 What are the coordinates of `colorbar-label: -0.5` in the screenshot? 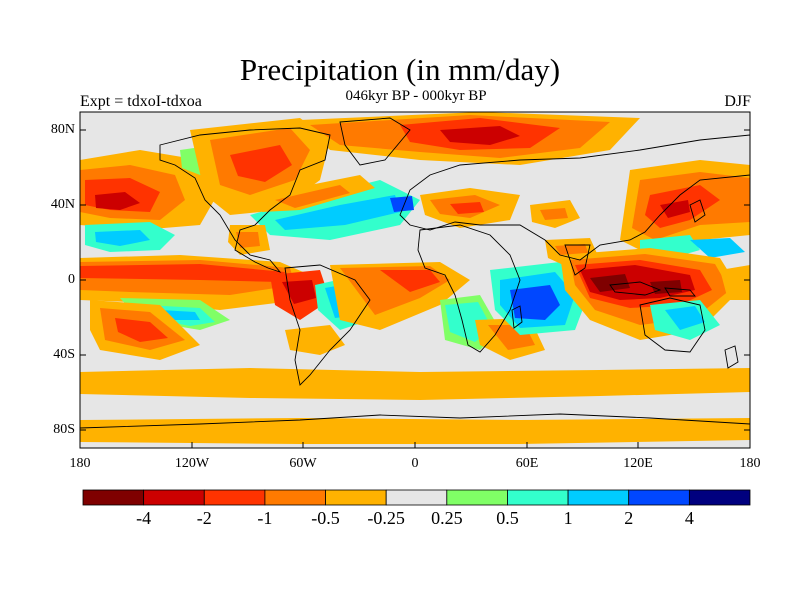 It's located at (325, 518).